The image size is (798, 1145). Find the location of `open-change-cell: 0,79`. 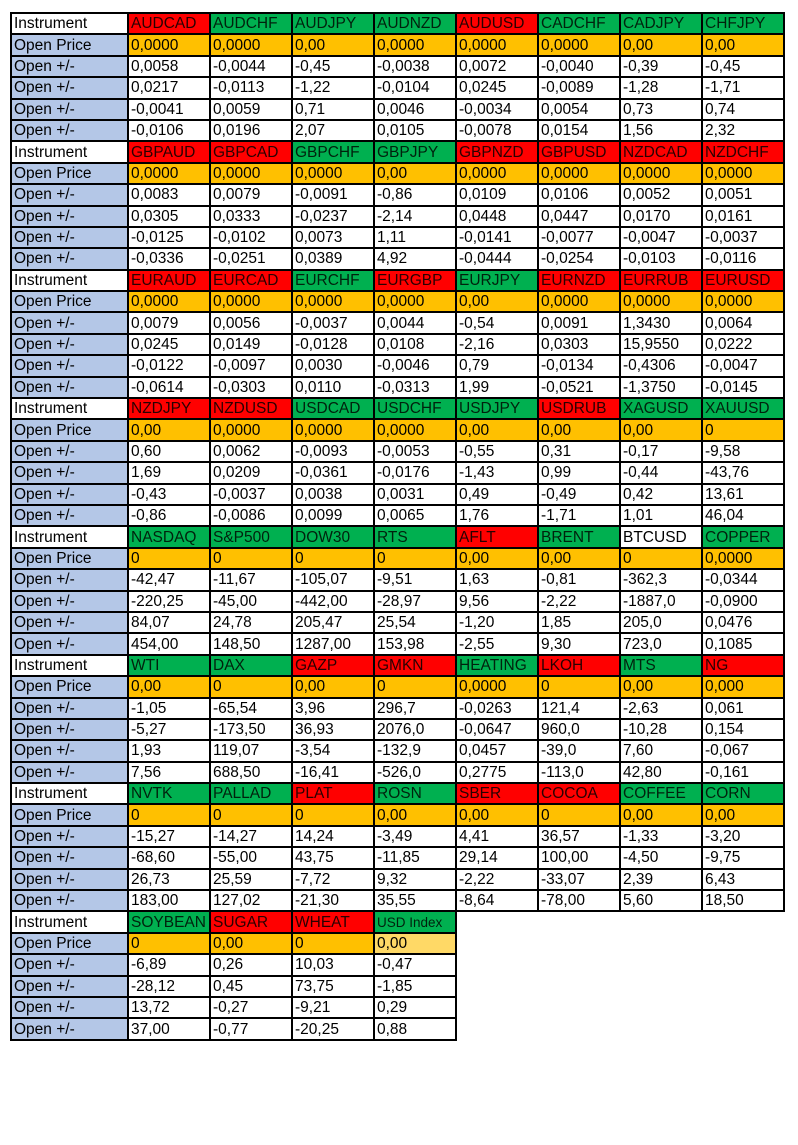

open-change-cell: 0,79 is located at coordinates (497, 366).